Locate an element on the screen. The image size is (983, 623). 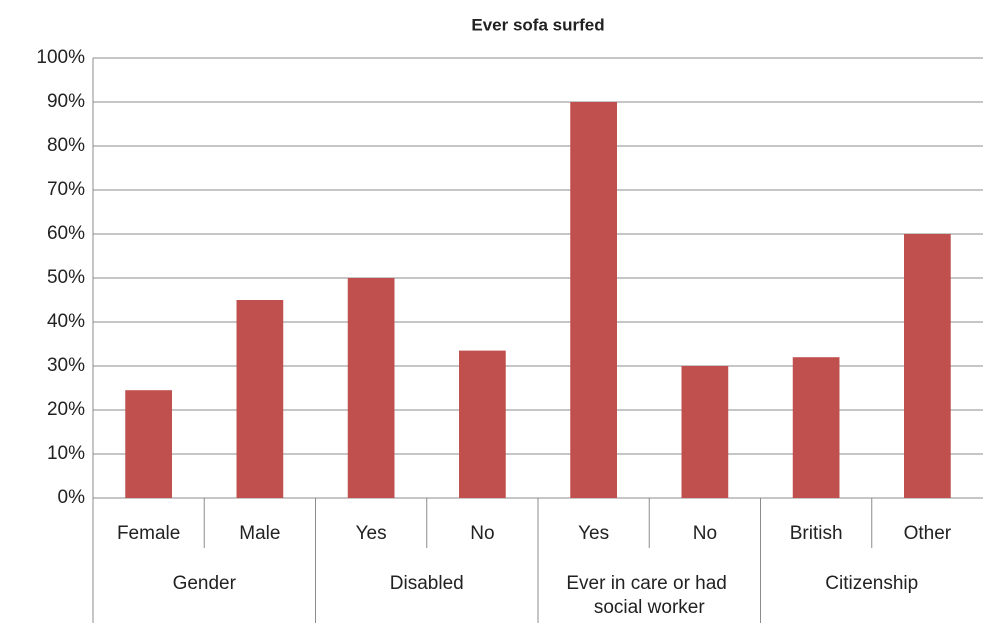
y-tick-label: 100% is located at coordinates (60, 57).